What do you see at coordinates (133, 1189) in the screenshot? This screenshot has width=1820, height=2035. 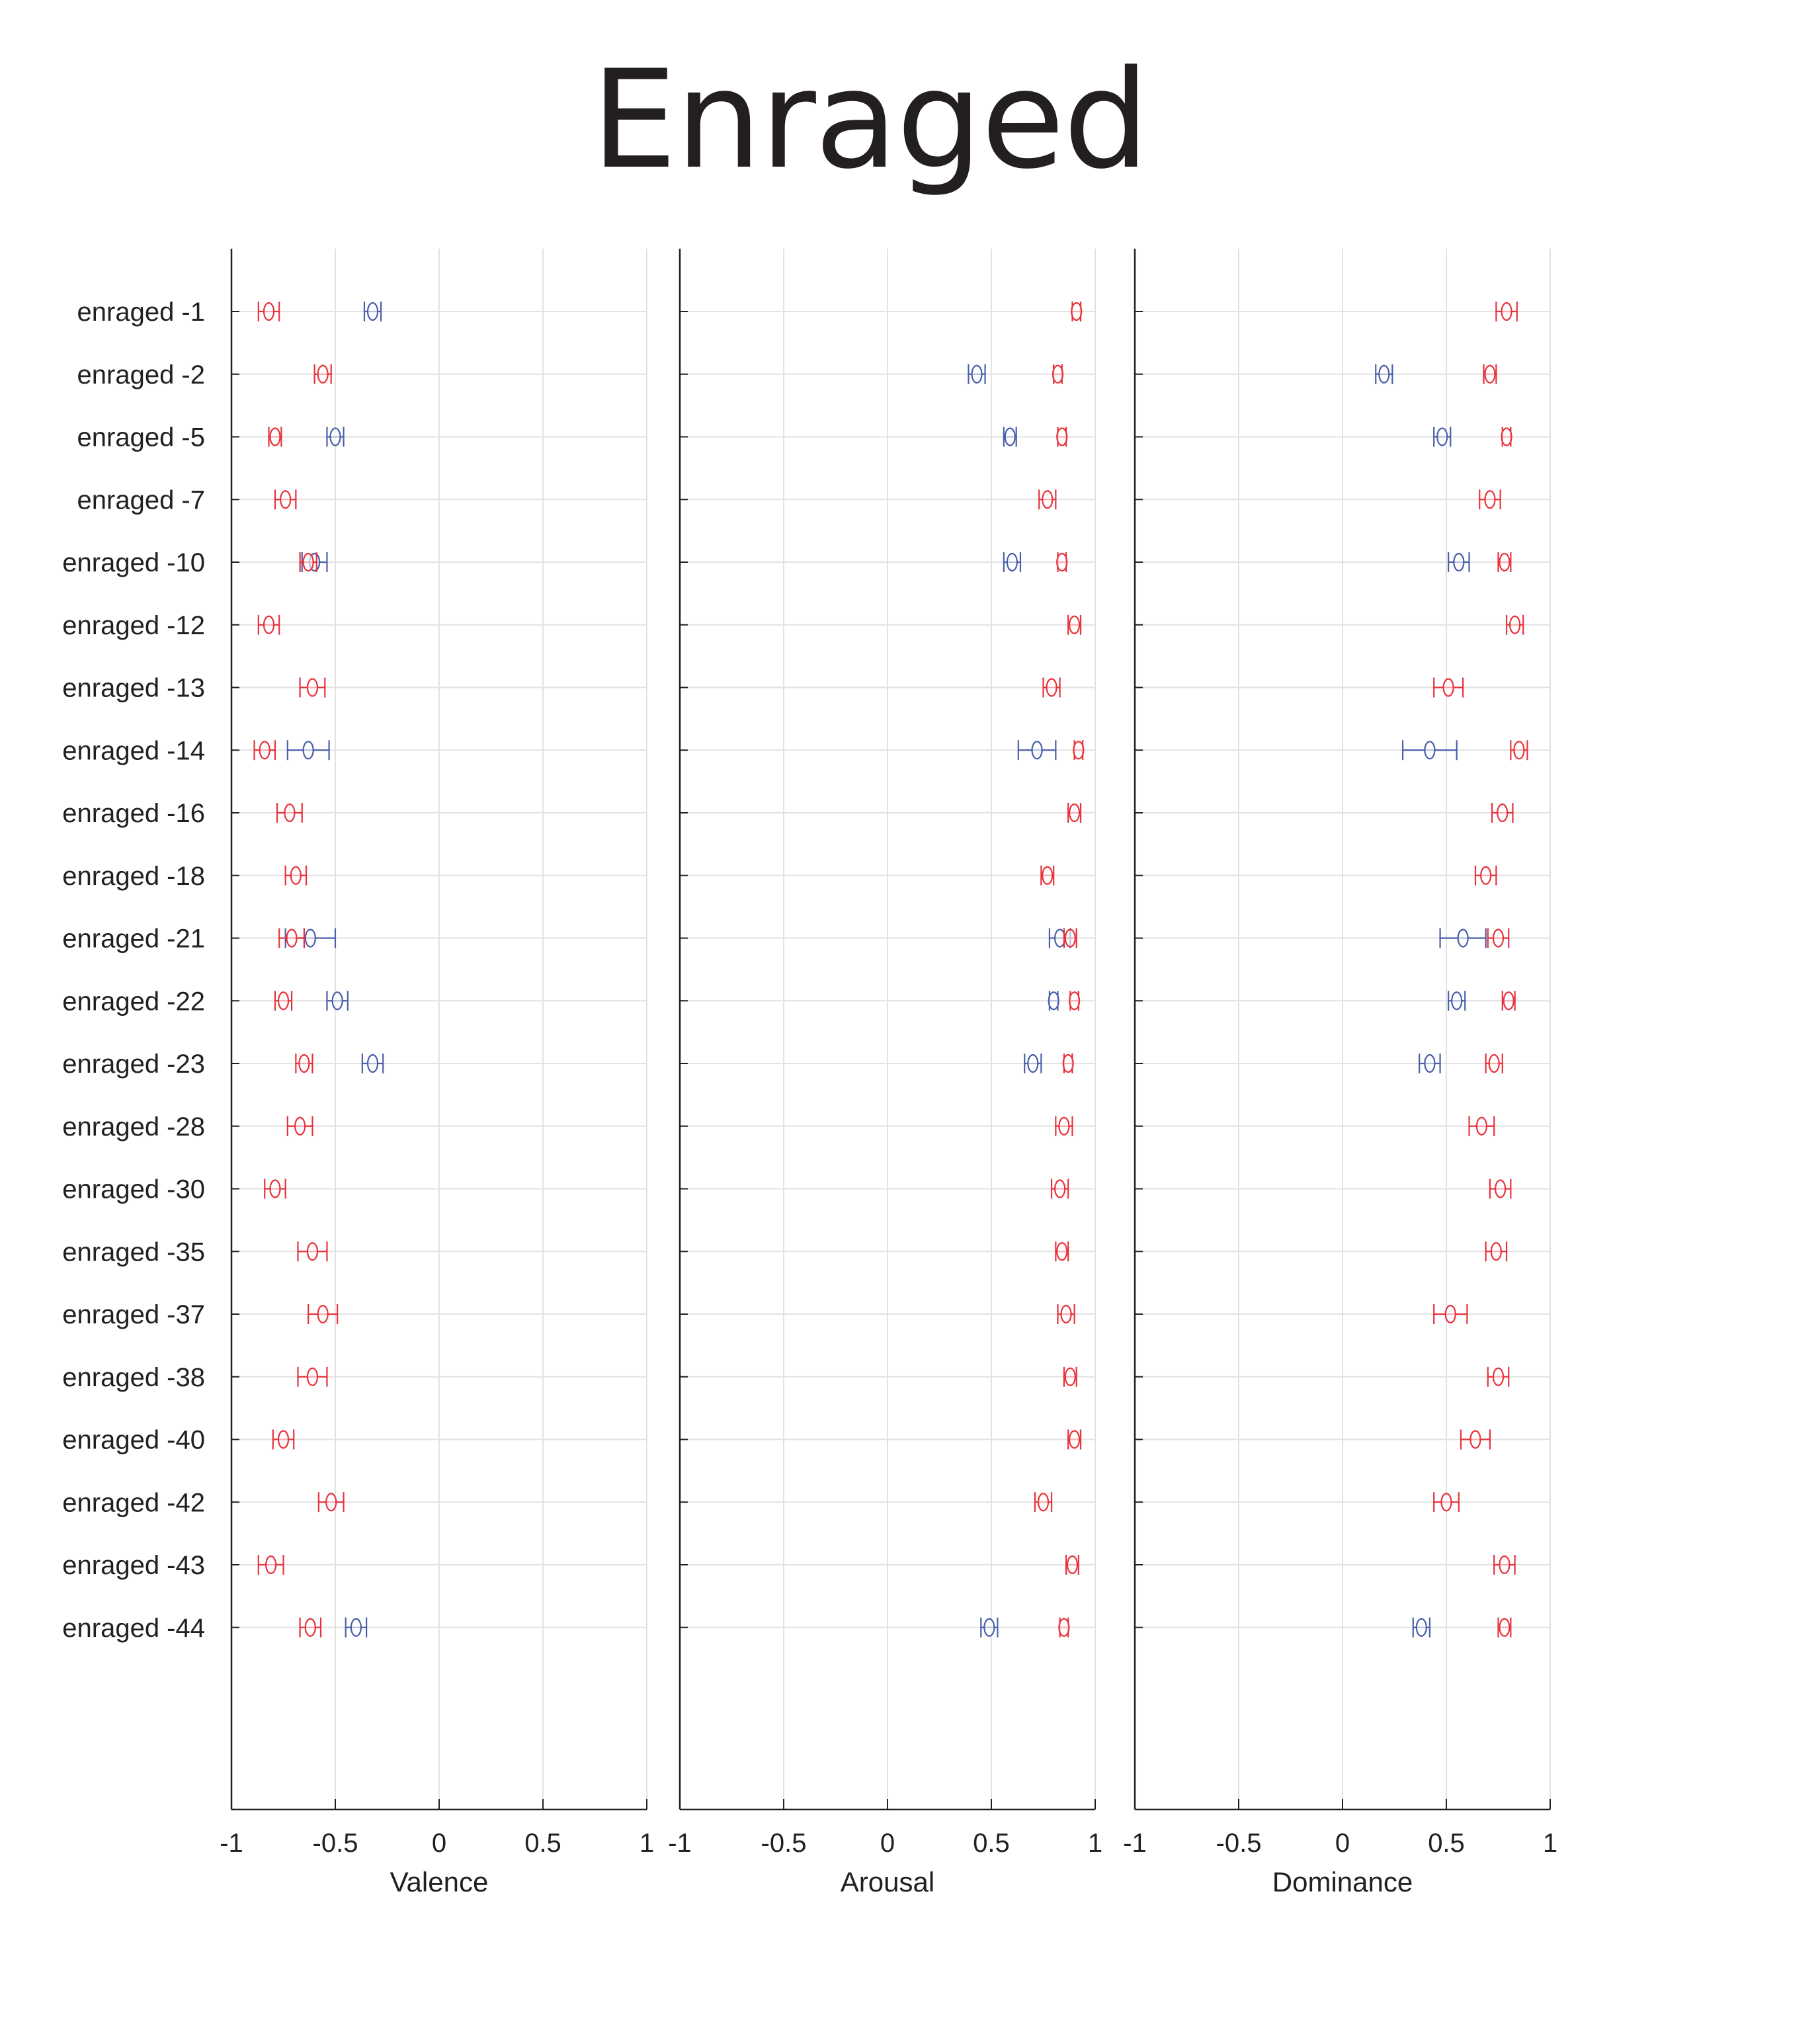 I see `y-tick-label: enraged -30` at bounding box center [133, 1189].